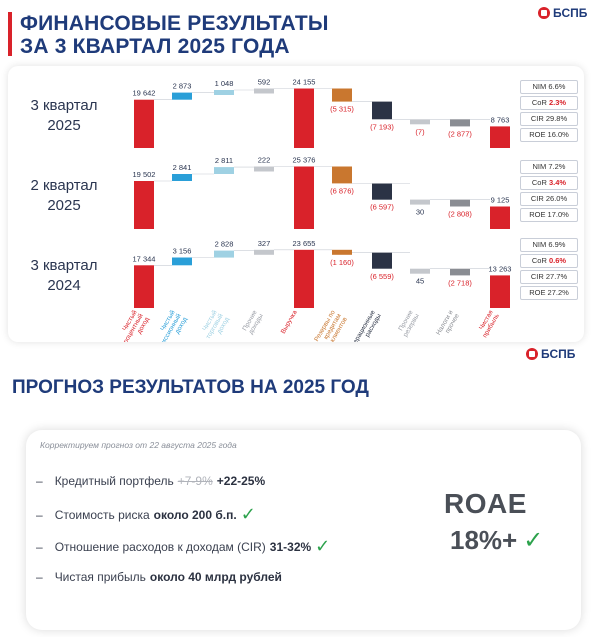 This screenshot has width=592, height=637. Describe the element at coordinates (500, 119) in the screenshot. I see `data-label-0-9: 8 763` at that location.